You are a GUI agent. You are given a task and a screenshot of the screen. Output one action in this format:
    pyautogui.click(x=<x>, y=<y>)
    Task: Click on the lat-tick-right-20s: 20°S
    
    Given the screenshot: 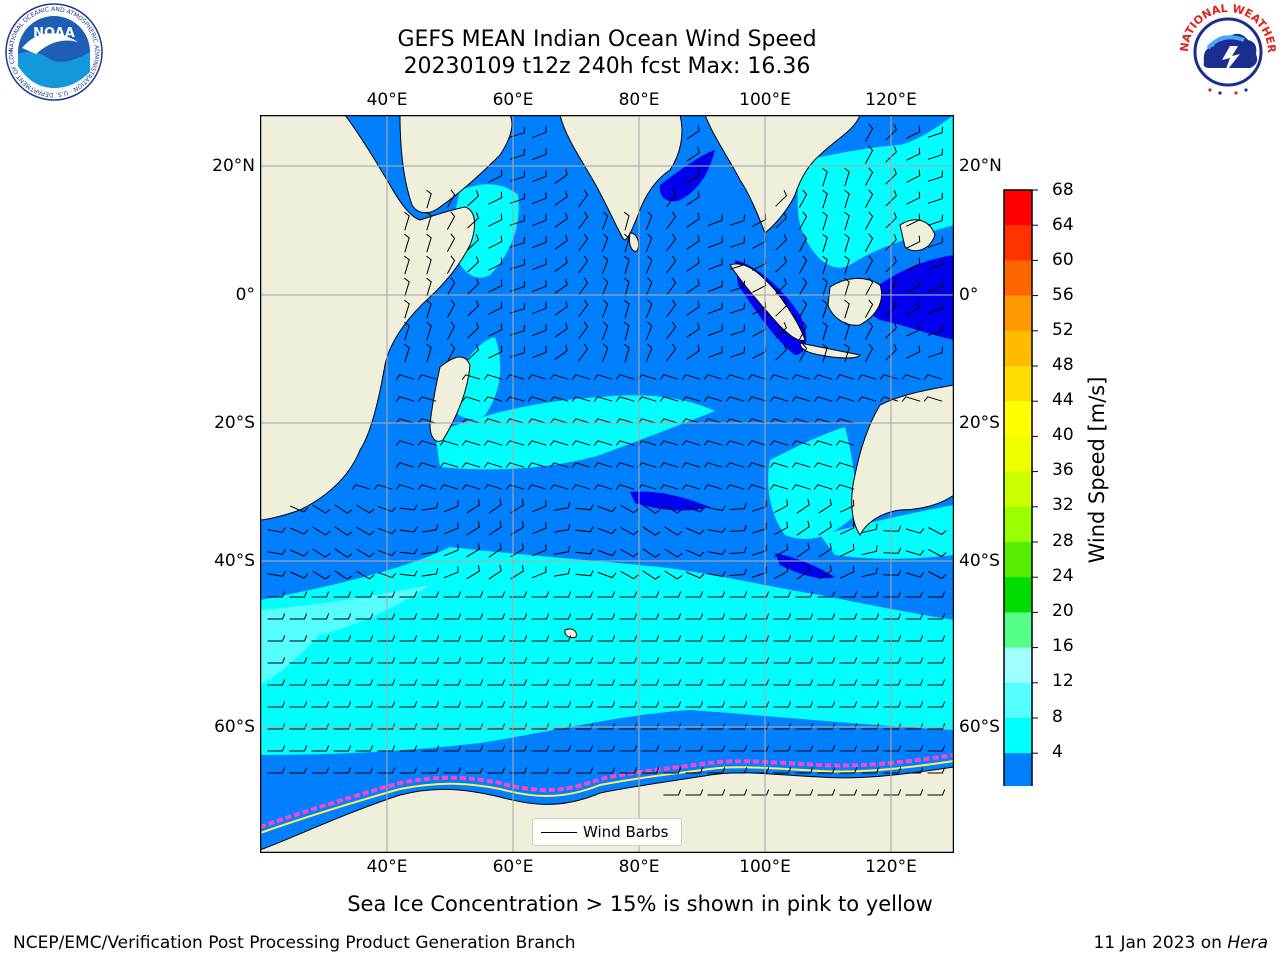 What is the action you would take?
    pyautogui.click(x=979, y=423)
    